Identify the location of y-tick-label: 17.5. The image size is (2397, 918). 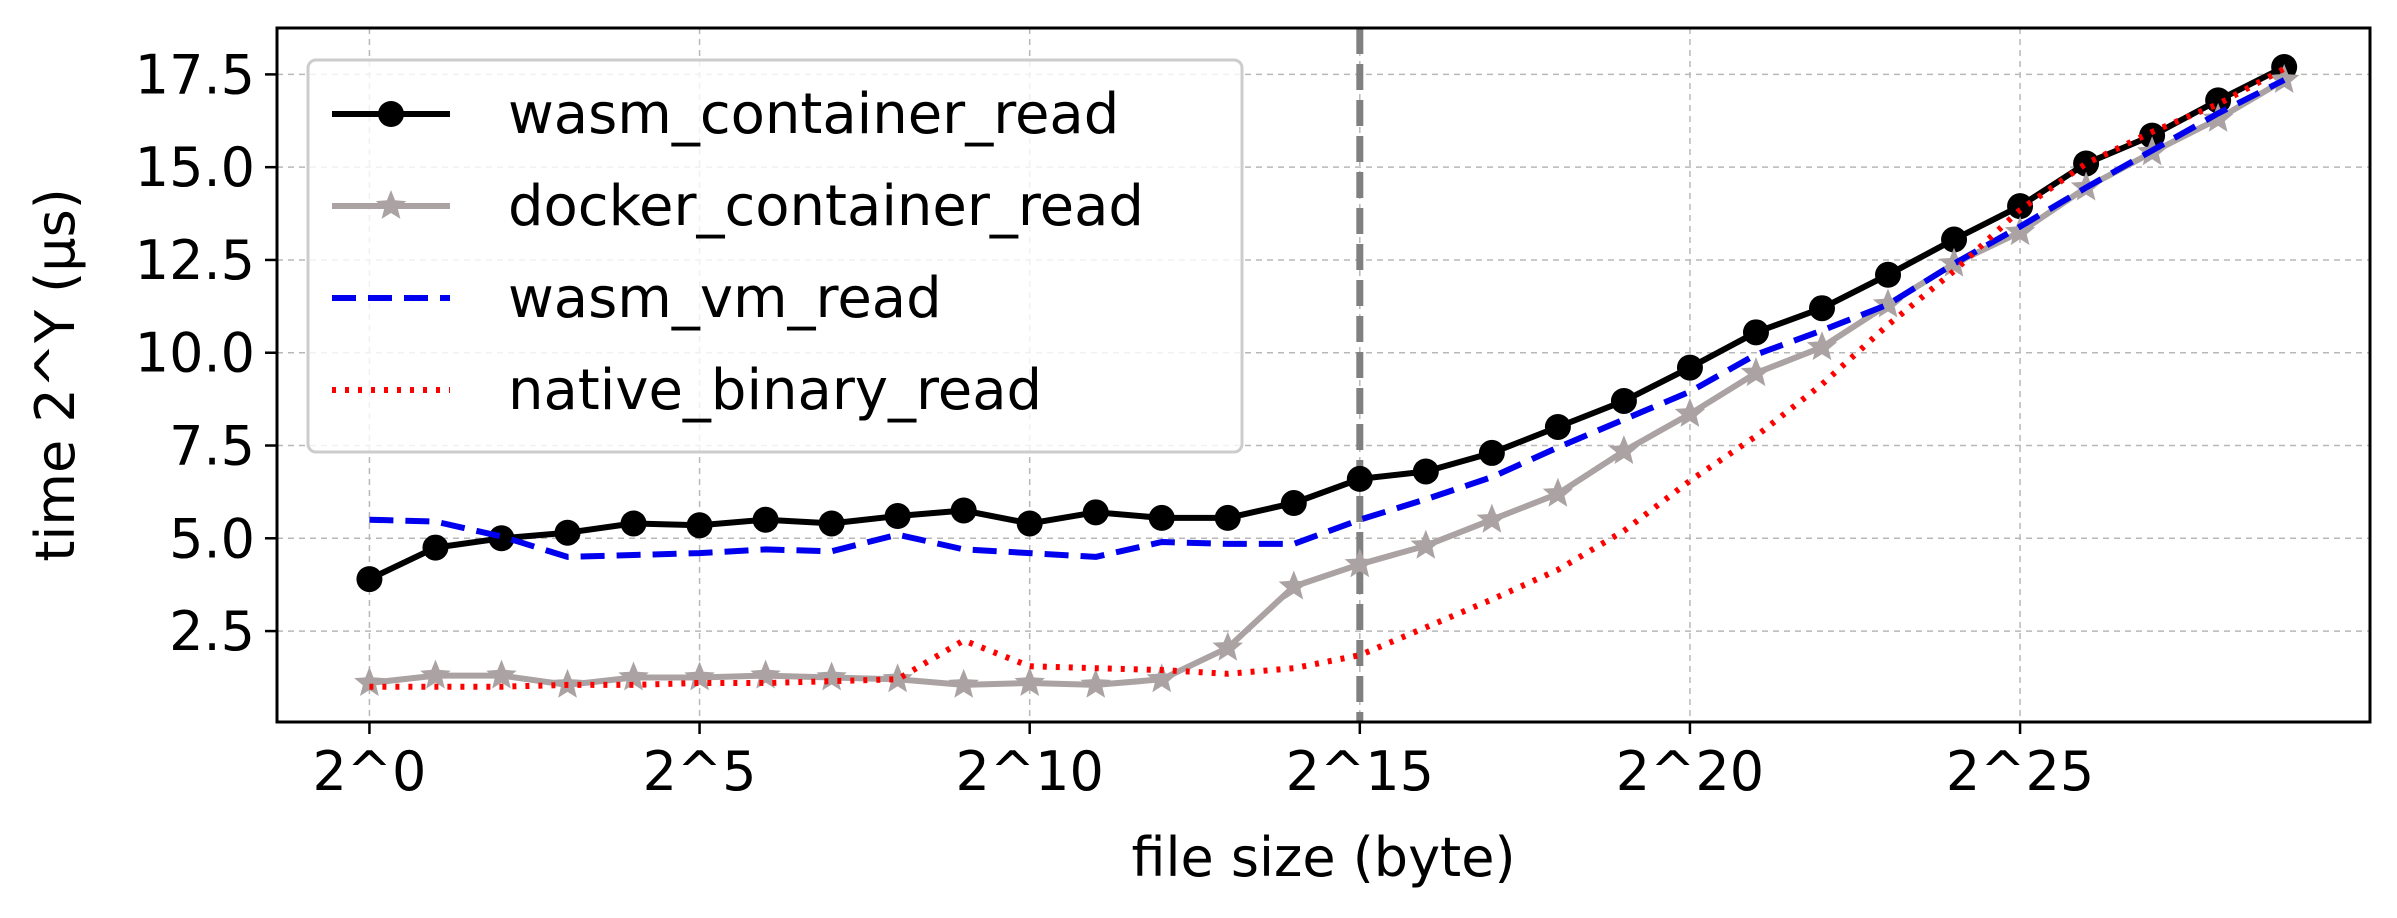
(195, 74).